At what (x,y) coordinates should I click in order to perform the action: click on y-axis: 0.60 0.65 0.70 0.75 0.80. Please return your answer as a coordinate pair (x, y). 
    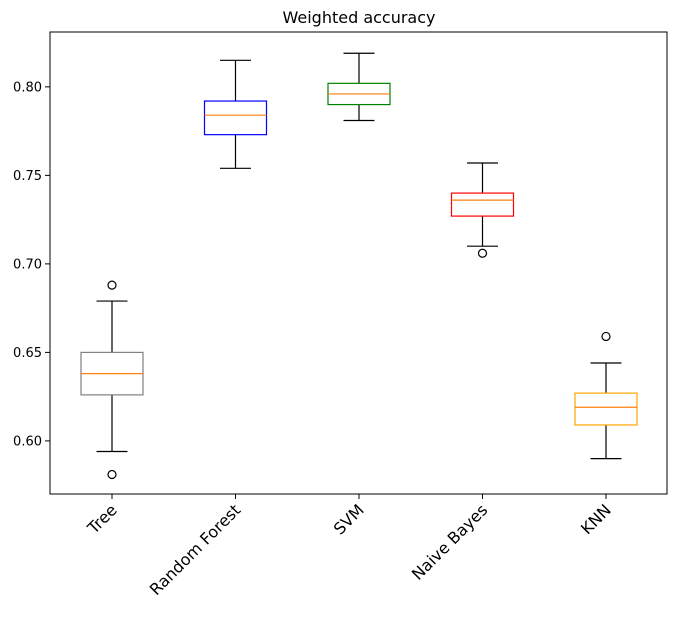
    Looking at the image, I should click on (31, 264).